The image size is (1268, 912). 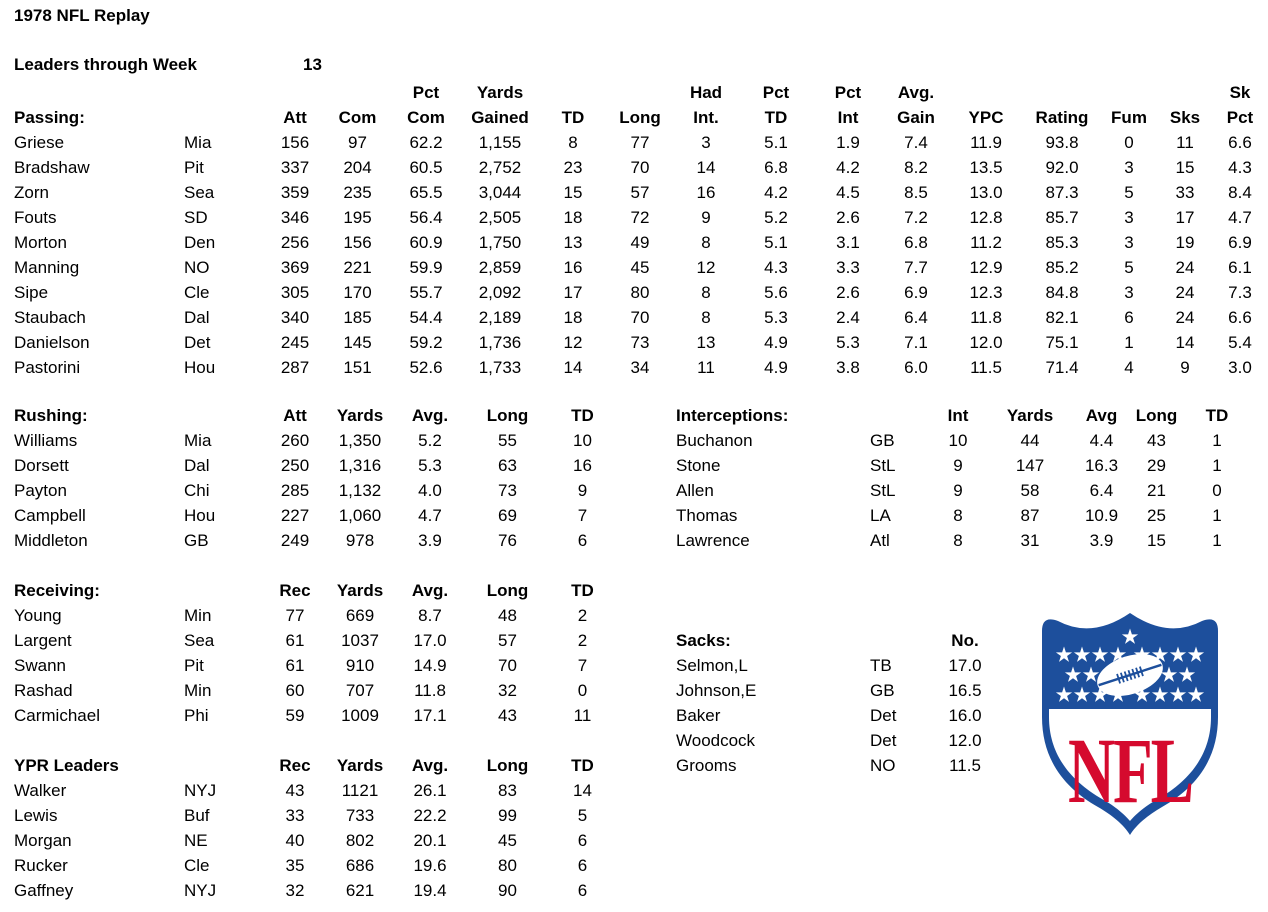 What do you see at coordinates (706, 342) in the screenshot?
I see `data-cell: 13` at bounding box center [706, 342].